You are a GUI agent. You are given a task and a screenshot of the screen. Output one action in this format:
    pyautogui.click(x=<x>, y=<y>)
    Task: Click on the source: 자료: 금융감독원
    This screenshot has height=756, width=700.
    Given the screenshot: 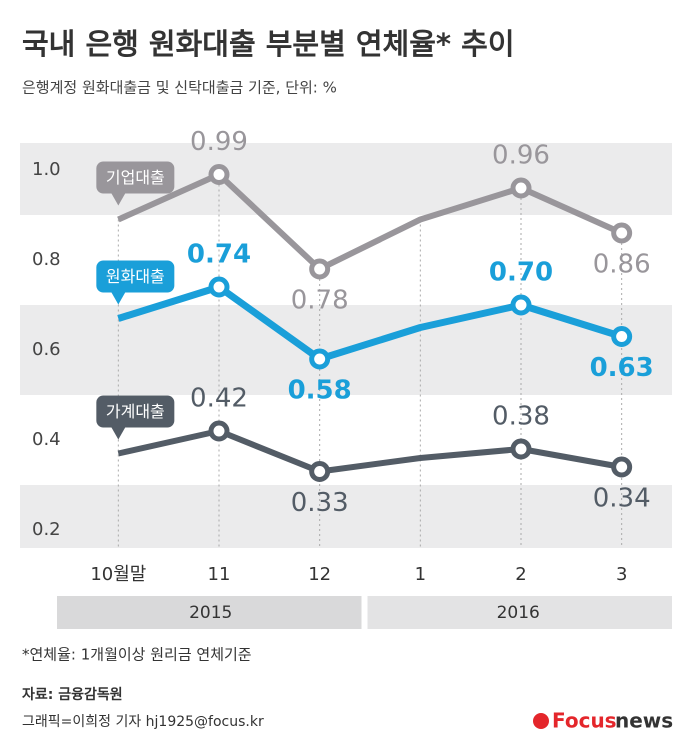 What is the action you would take?
    pyautogui.click(x=72, y=694)
    